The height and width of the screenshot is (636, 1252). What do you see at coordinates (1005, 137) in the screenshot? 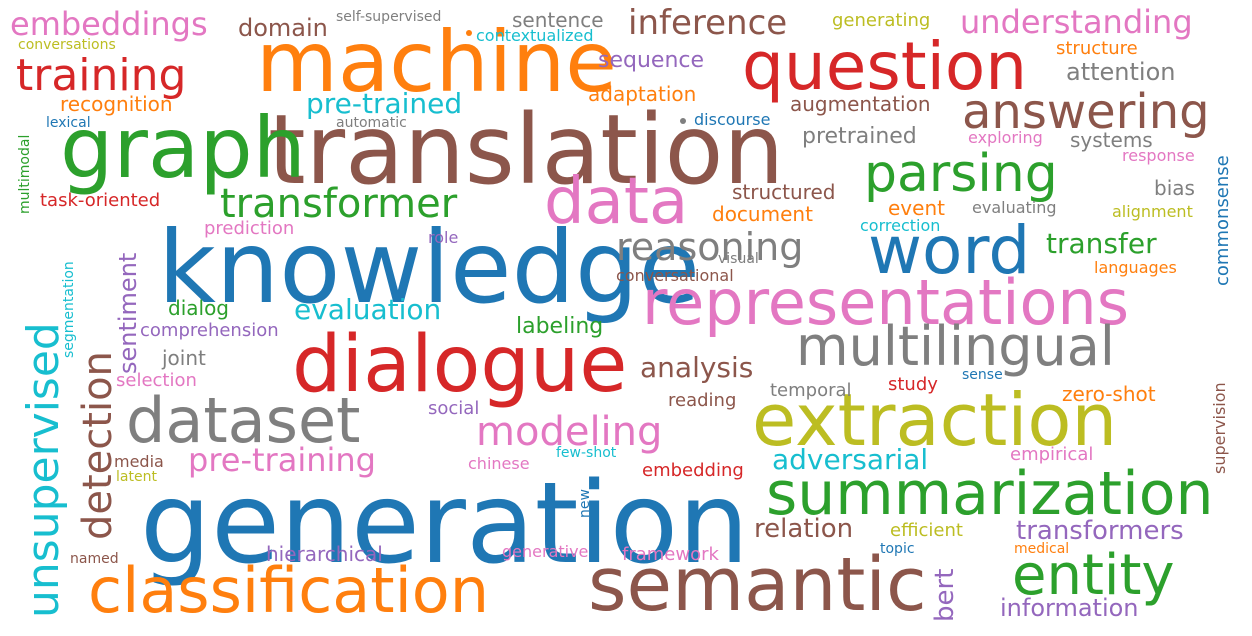
I see `word: exploring` at bounding box center [1005, 137].